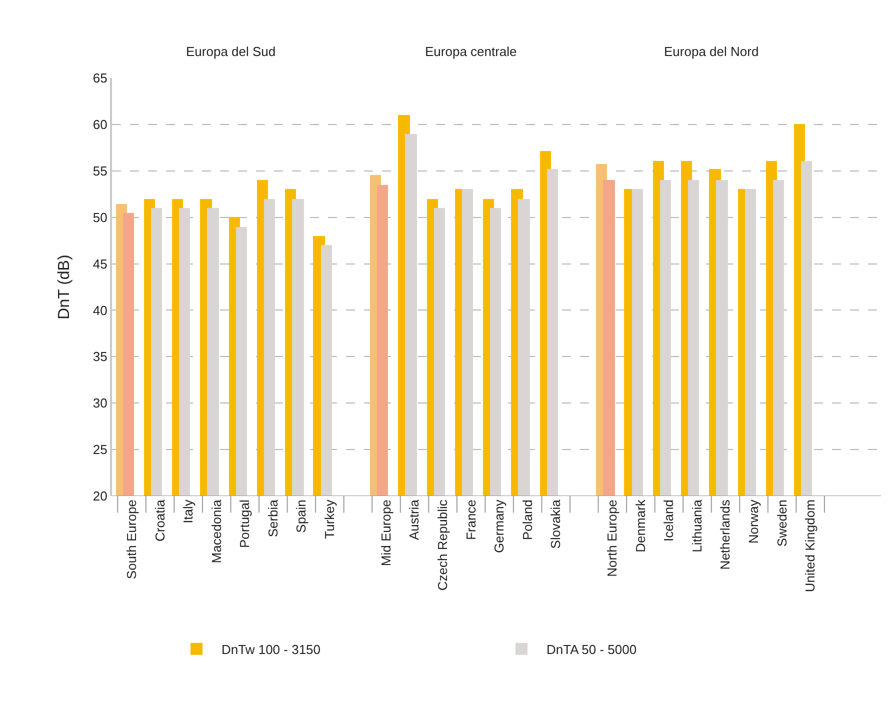 Image resolution: width=891 pixels, height=713 pixels. What do you see at coordinates (612, 538) in the screenshot?
I see `x-tick-label: North Europe` at bounding box center [612, 538].